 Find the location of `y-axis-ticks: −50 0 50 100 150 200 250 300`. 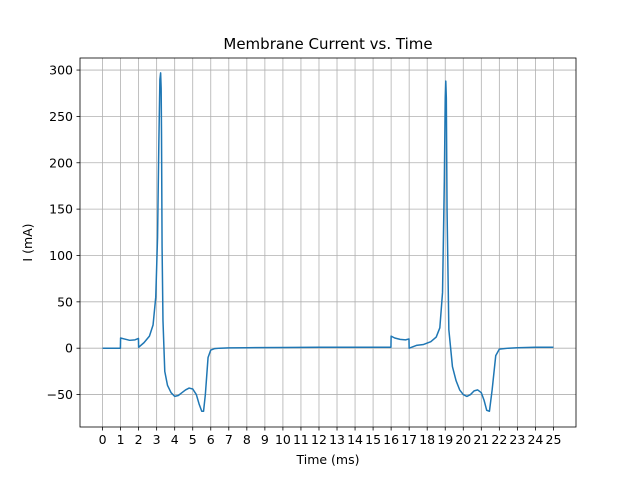

y-axis-ticks: −50 0 50 100 150 200 250 300 is located at coordinates (63, 232).